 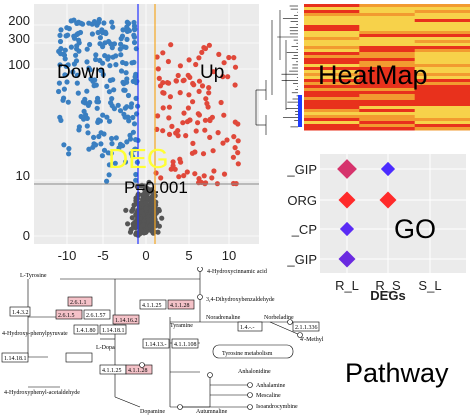 I want to click on compound-label: Norbeladine, so click(x=279, y=318).